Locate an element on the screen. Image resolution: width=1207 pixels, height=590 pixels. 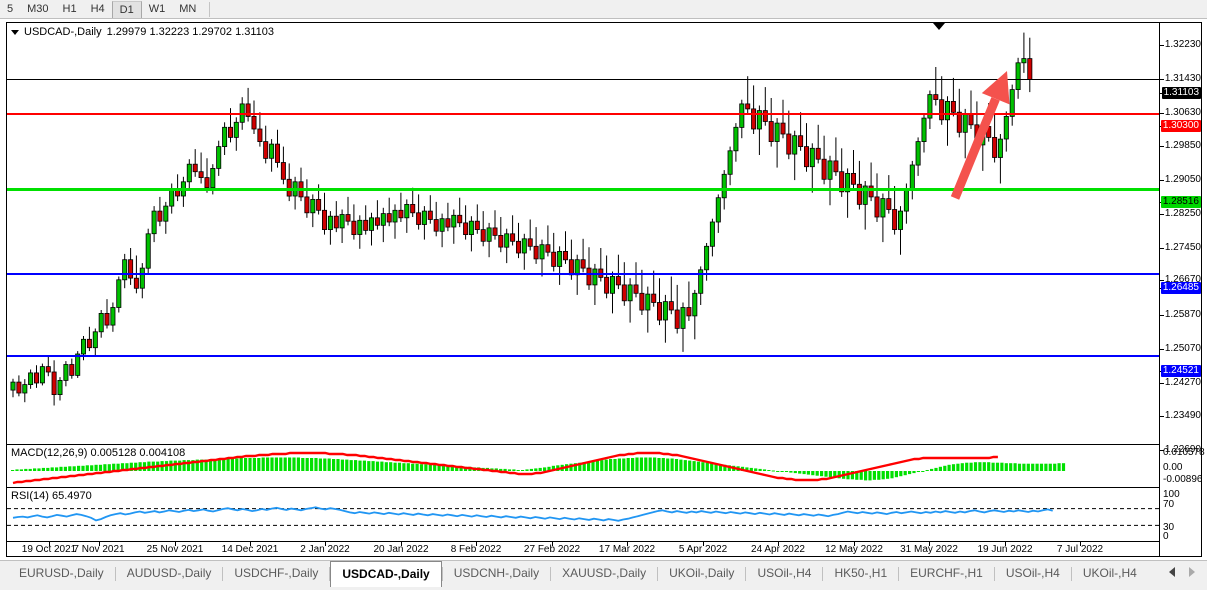
price-axis-label-black: 1.31103 is located at coordinates (1181, 93).